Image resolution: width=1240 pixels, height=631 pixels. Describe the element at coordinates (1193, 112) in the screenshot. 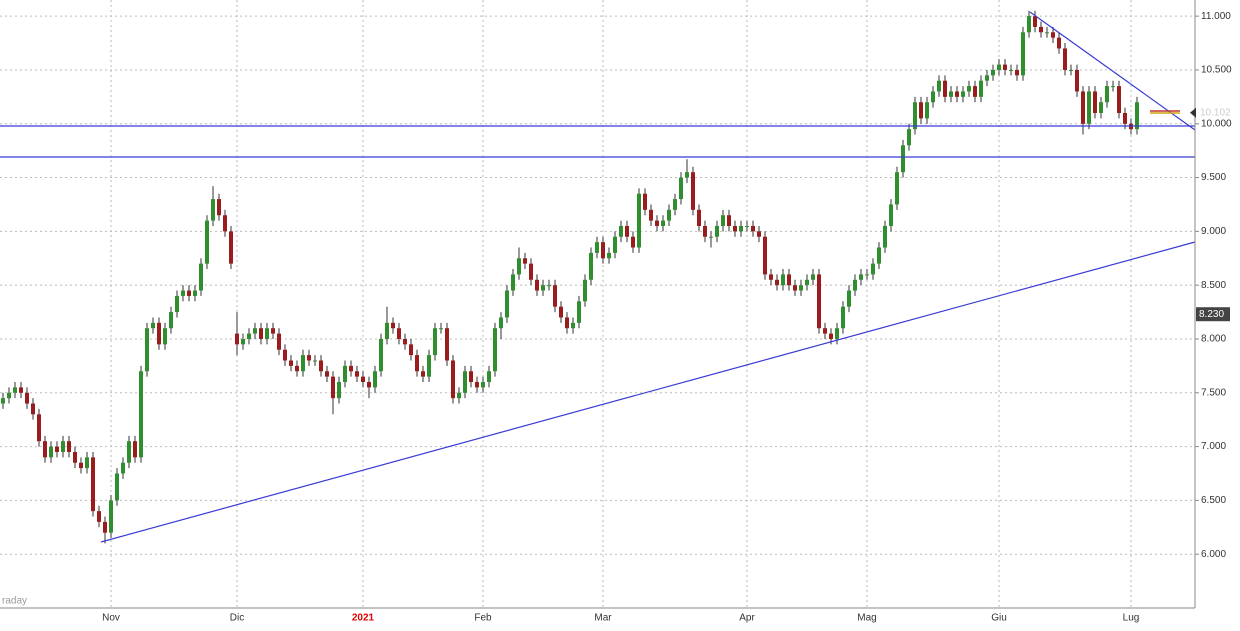

I see `price-arrow` at that location.